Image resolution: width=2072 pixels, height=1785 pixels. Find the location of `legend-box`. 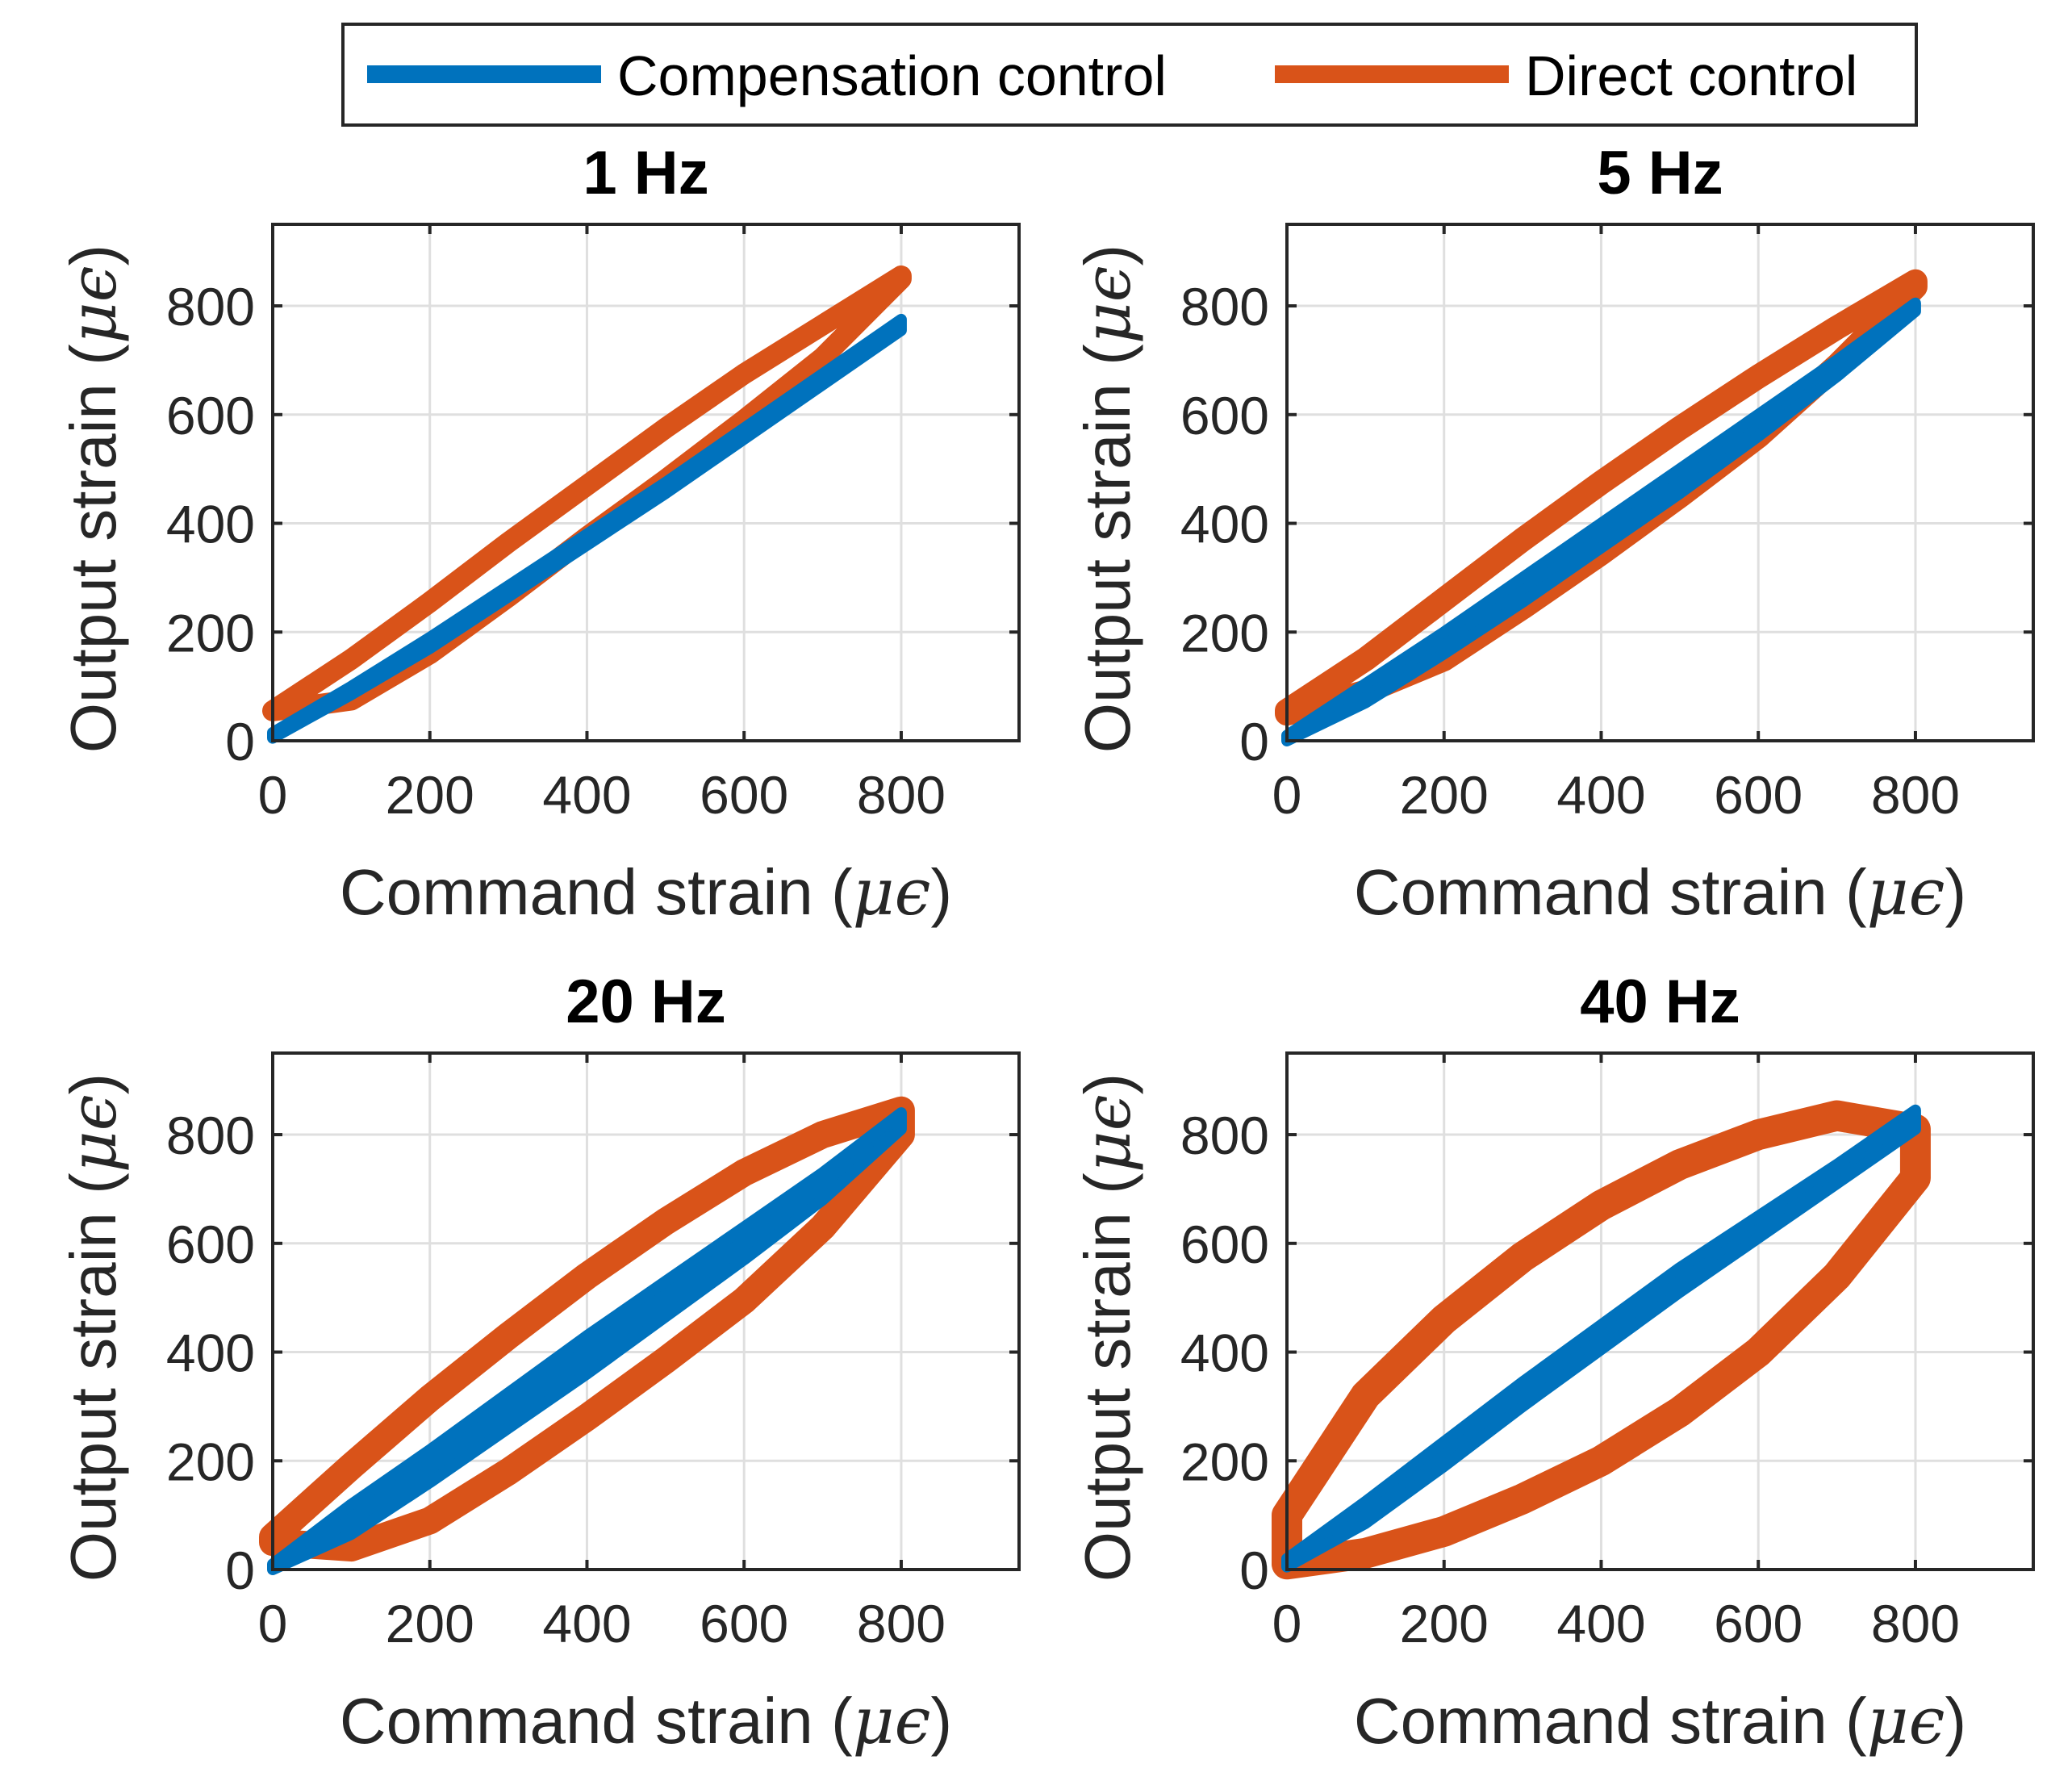

legend-box is located at coordinates (1129, 75).